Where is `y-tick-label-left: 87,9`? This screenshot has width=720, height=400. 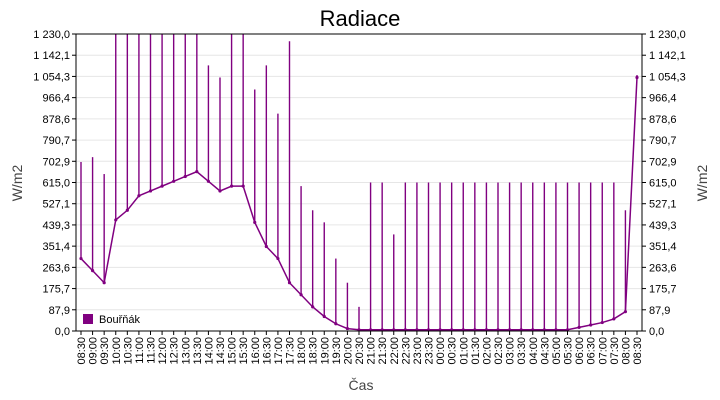
y-tick-label-left: 87,9 is located at coordinates (59, 311).